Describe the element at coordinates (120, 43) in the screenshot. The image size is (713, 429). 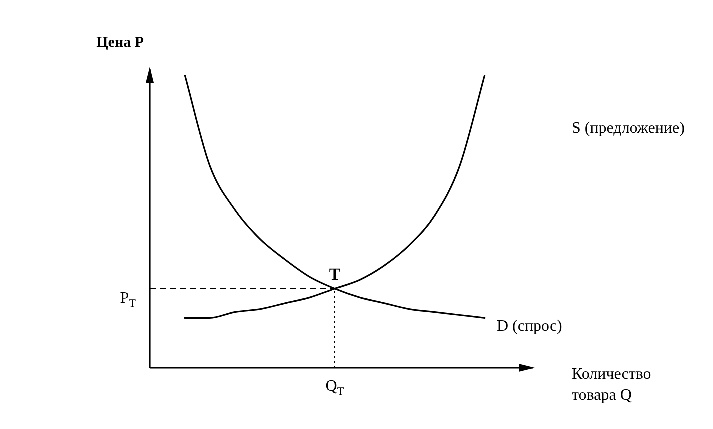
I see `y-axis-title: Цена P` at that location.